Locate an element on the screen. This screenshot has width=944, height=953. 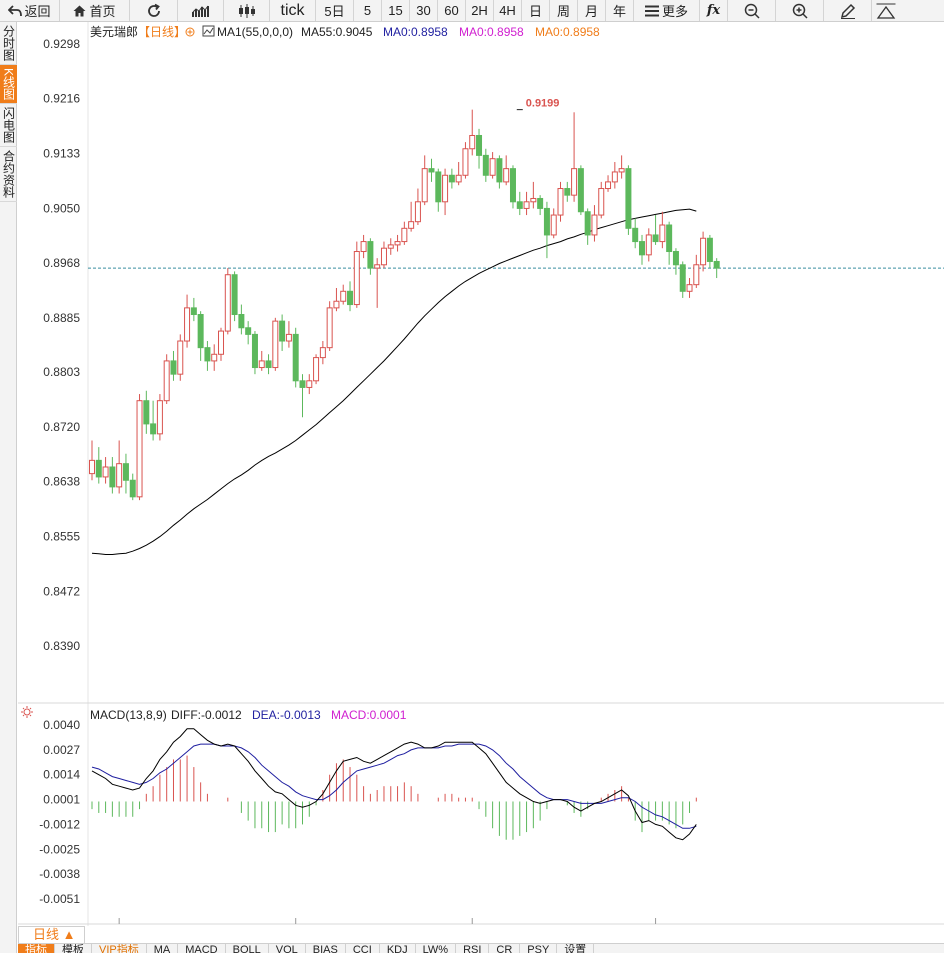
period-week: 周 is located at coordinates (564, 10).